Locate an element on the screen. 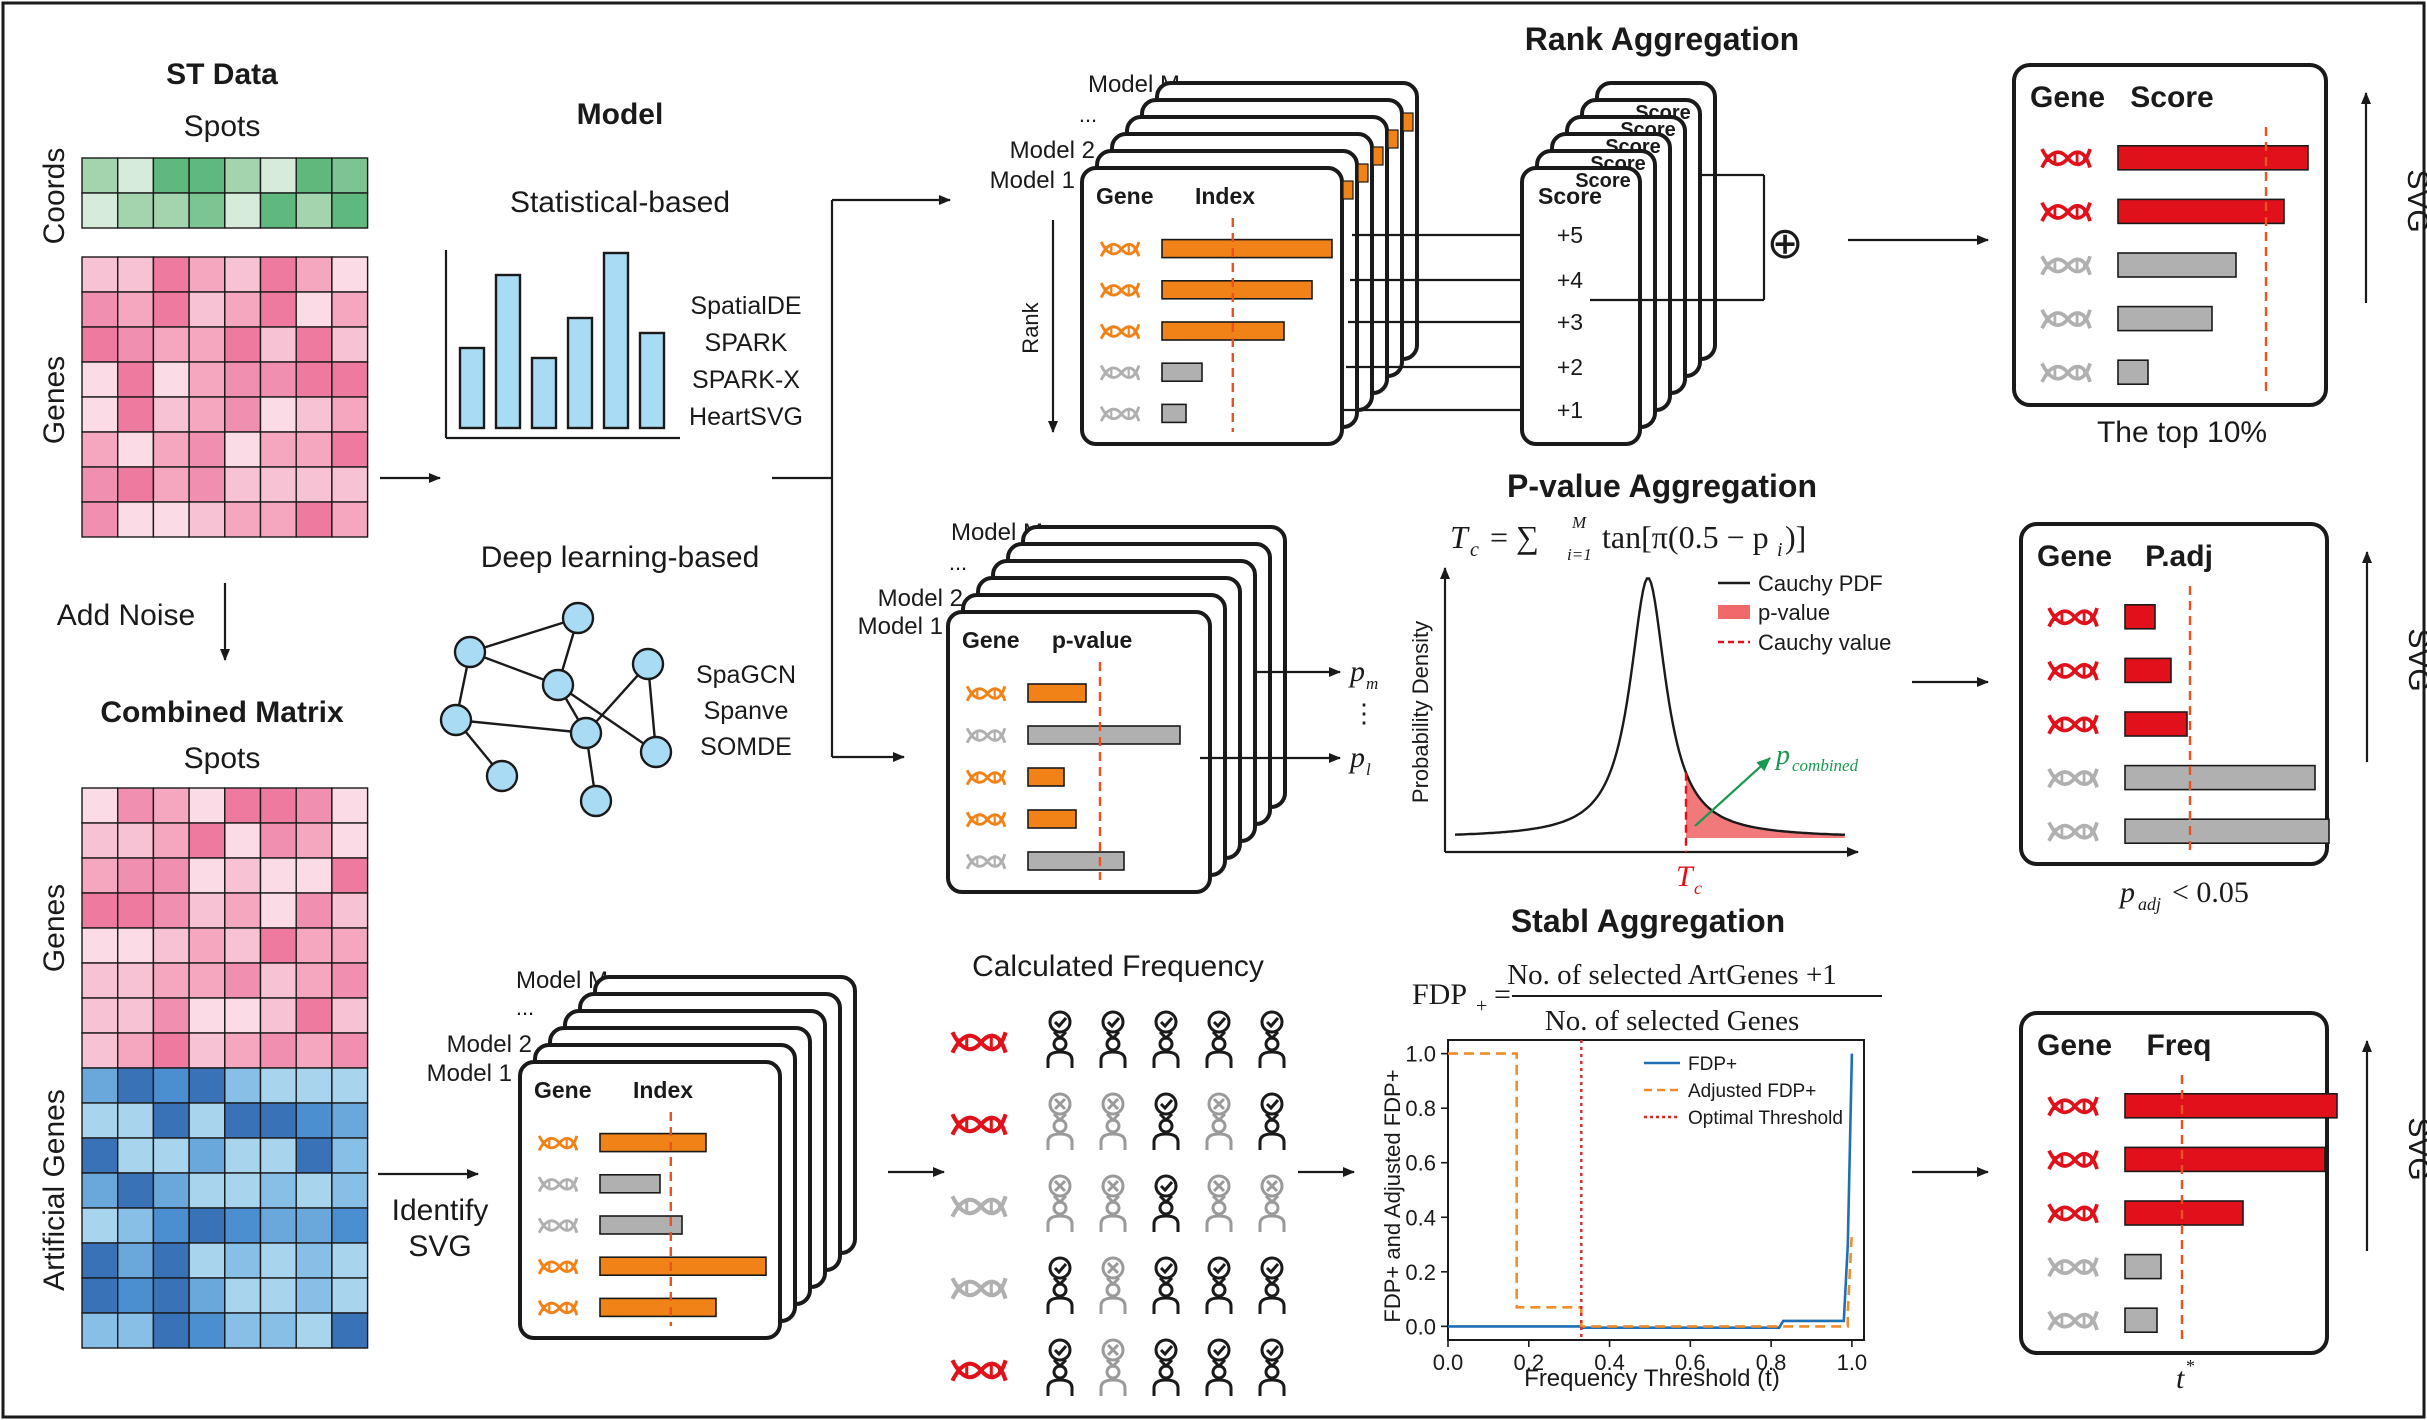  cauchy-formula: T c = ∑ M i=1 tan[π(0.5 − p i )] is located at coordinates (1628, 538).